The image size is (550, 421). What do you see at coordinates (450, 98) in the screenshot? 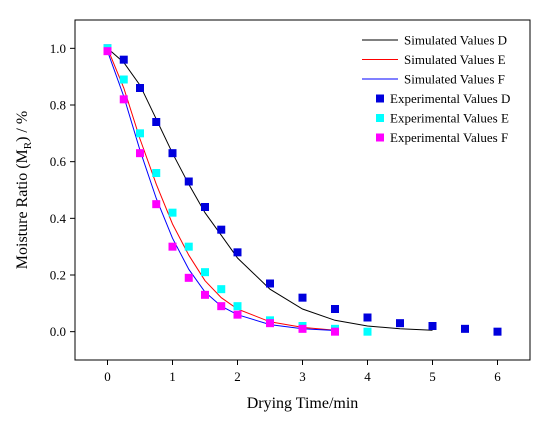
I see `legend-label: Experimental Values D` at bounding box center [450, 98].